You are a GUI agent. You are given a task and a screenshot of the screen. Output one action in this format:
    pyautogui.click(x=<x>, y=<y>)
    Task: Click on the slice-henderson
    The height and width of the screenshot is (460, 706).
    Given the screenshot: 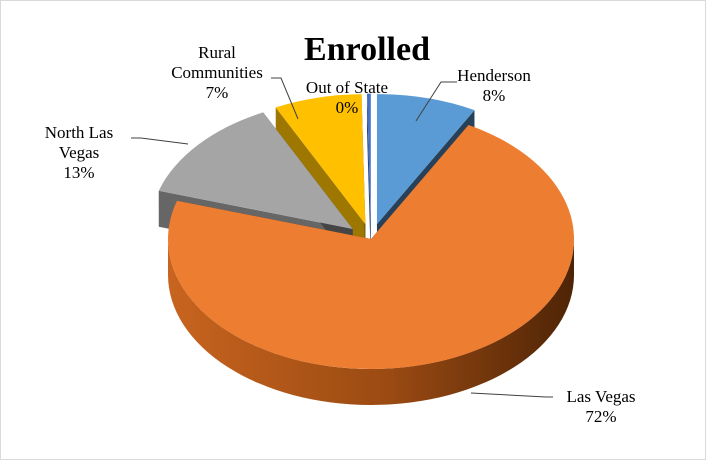 What is the action you would take?
    pyautogui.click(x=425, y=159)
    